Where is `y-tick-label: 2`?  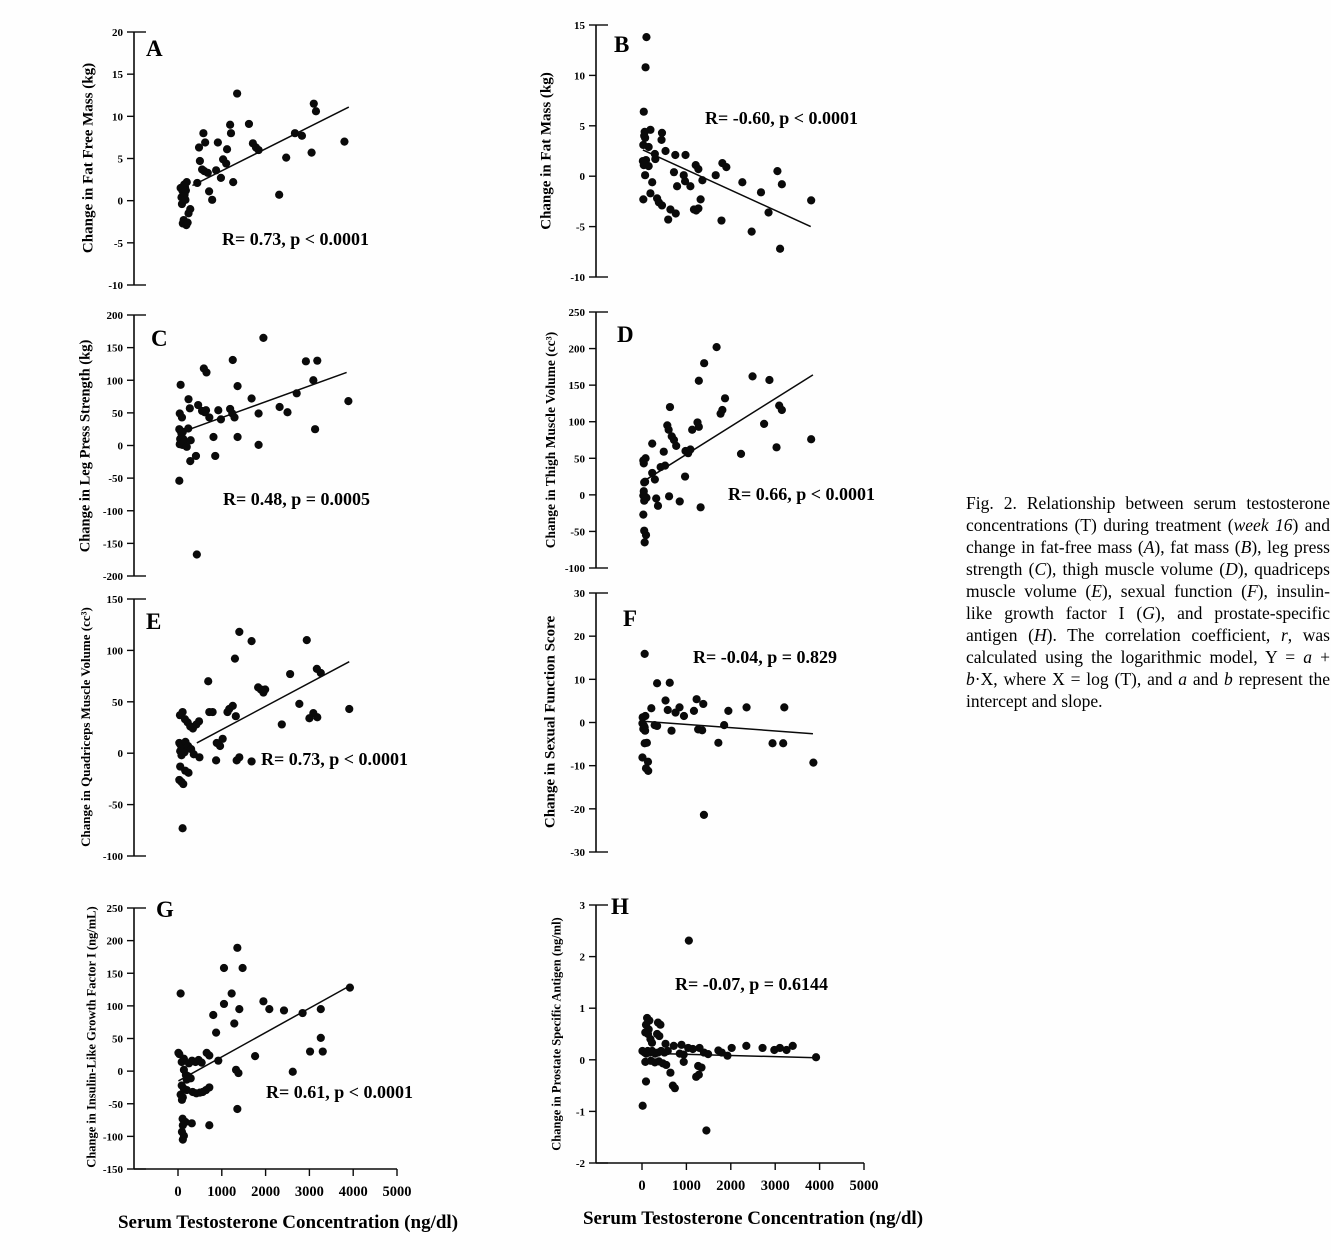
y-tick-label: 2 is located at coordinates (583, 958).